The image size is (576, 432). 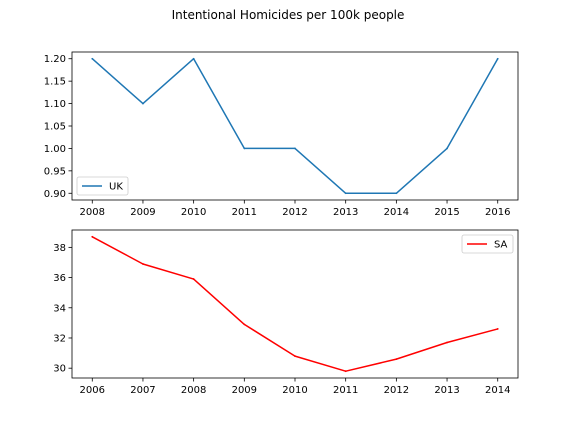 I want to click on y-tick-label: 1.10, so click(x=55, y=104).